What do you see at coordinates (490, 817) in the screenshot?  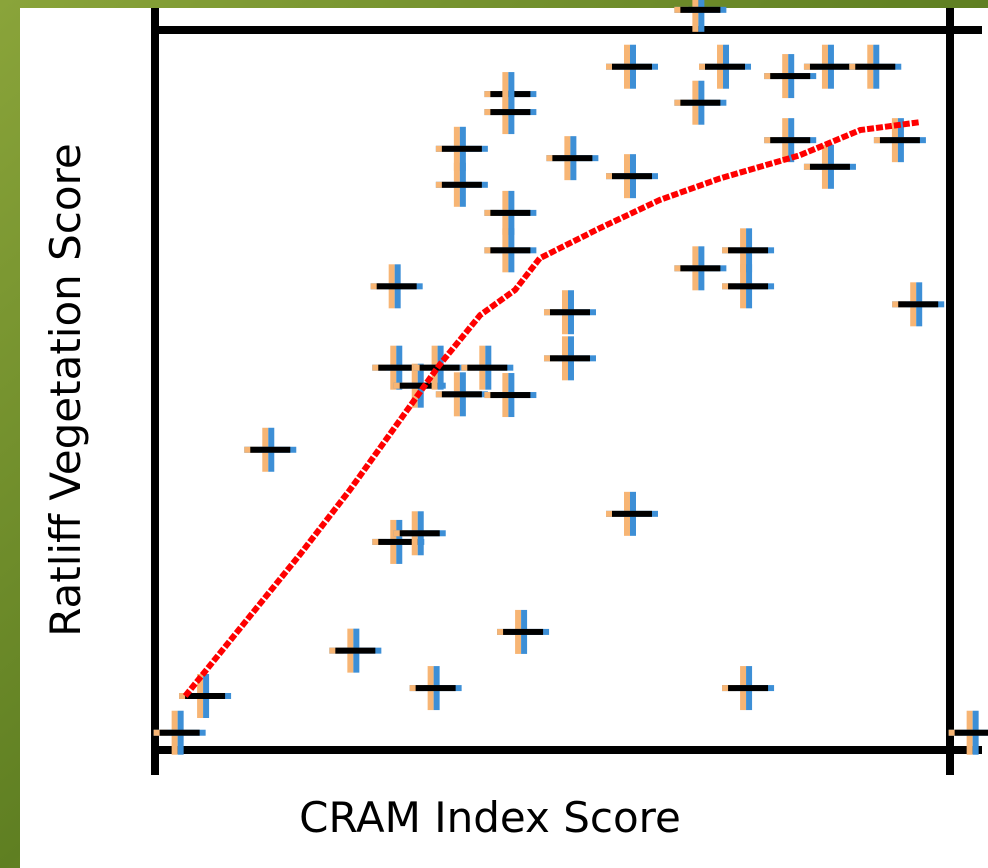 I see `x-axis-label: CRAM Index Score` at bounding box center [490, 817].